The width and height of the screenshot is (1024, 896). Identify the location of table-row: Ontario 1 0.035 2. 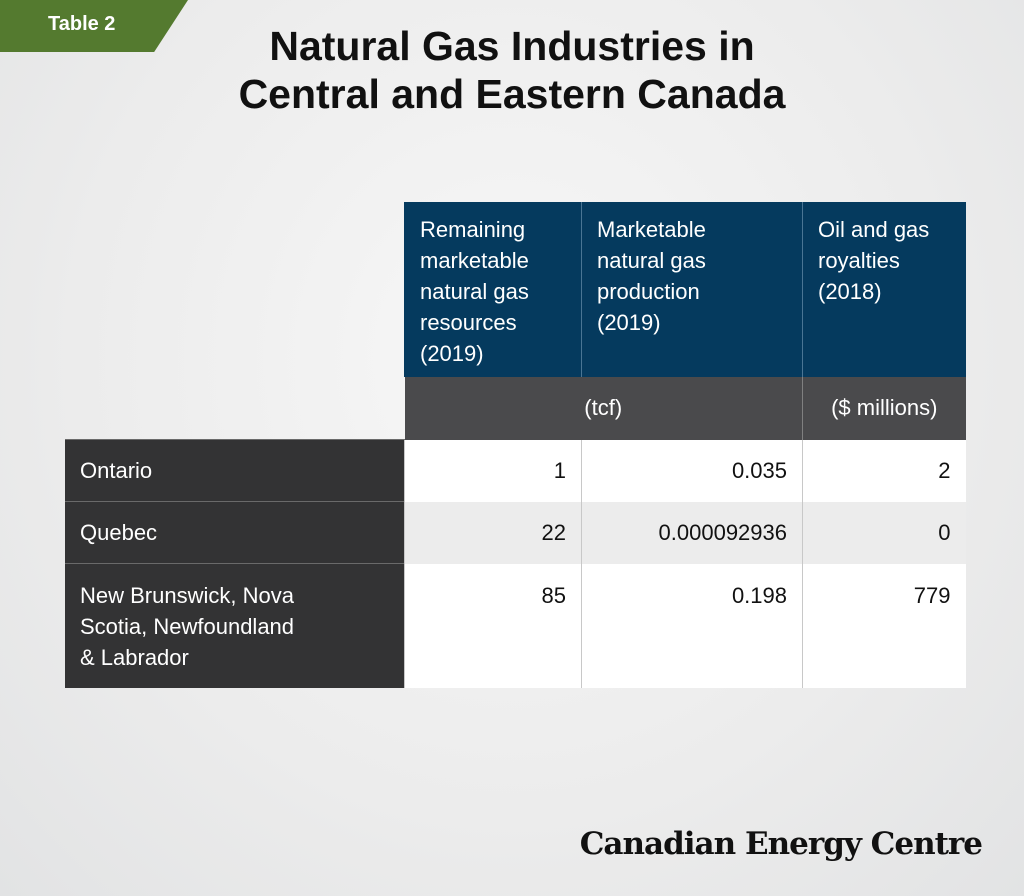
(515, 470).